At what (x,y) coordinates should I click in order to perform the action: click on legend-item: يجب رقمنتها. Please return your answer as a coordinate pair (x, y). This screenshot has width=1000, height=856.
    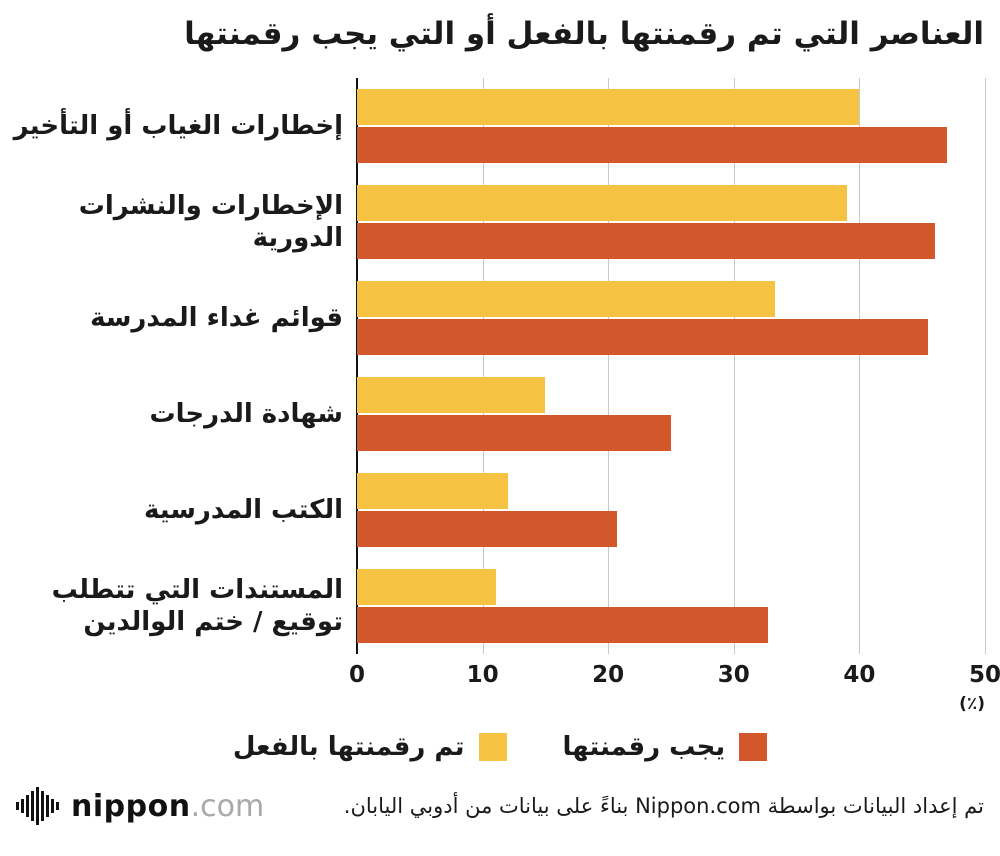
    Looking at the image, I should click on (665, 747).